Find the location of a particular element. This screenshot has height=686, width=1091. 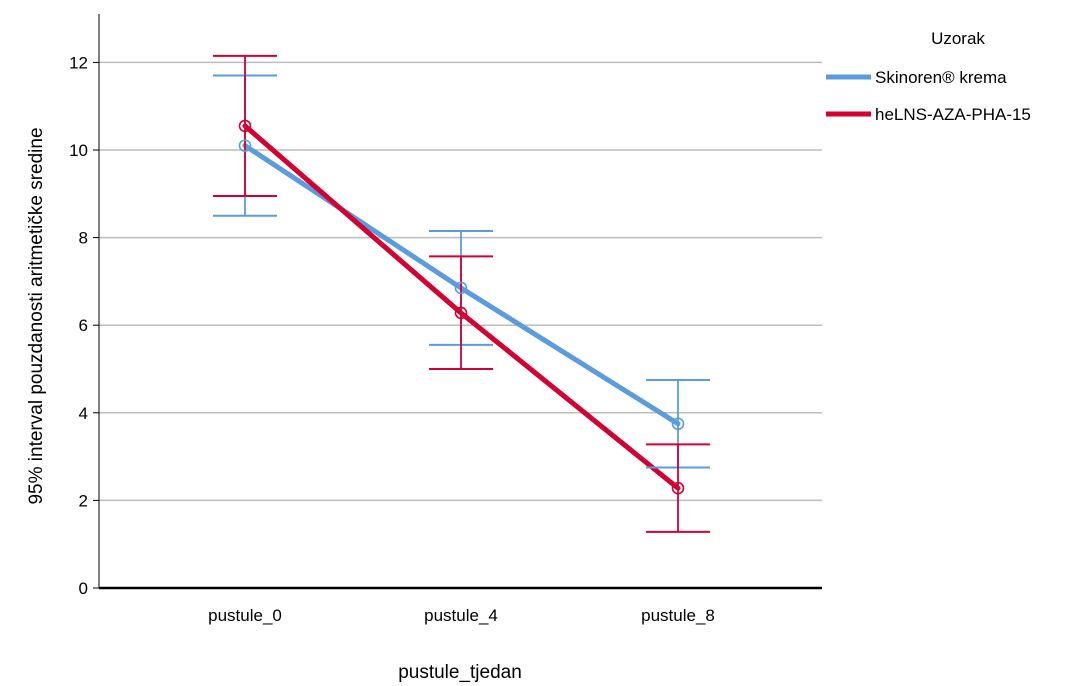

y-tick-label: 8 is located at coordinates (83, 238).